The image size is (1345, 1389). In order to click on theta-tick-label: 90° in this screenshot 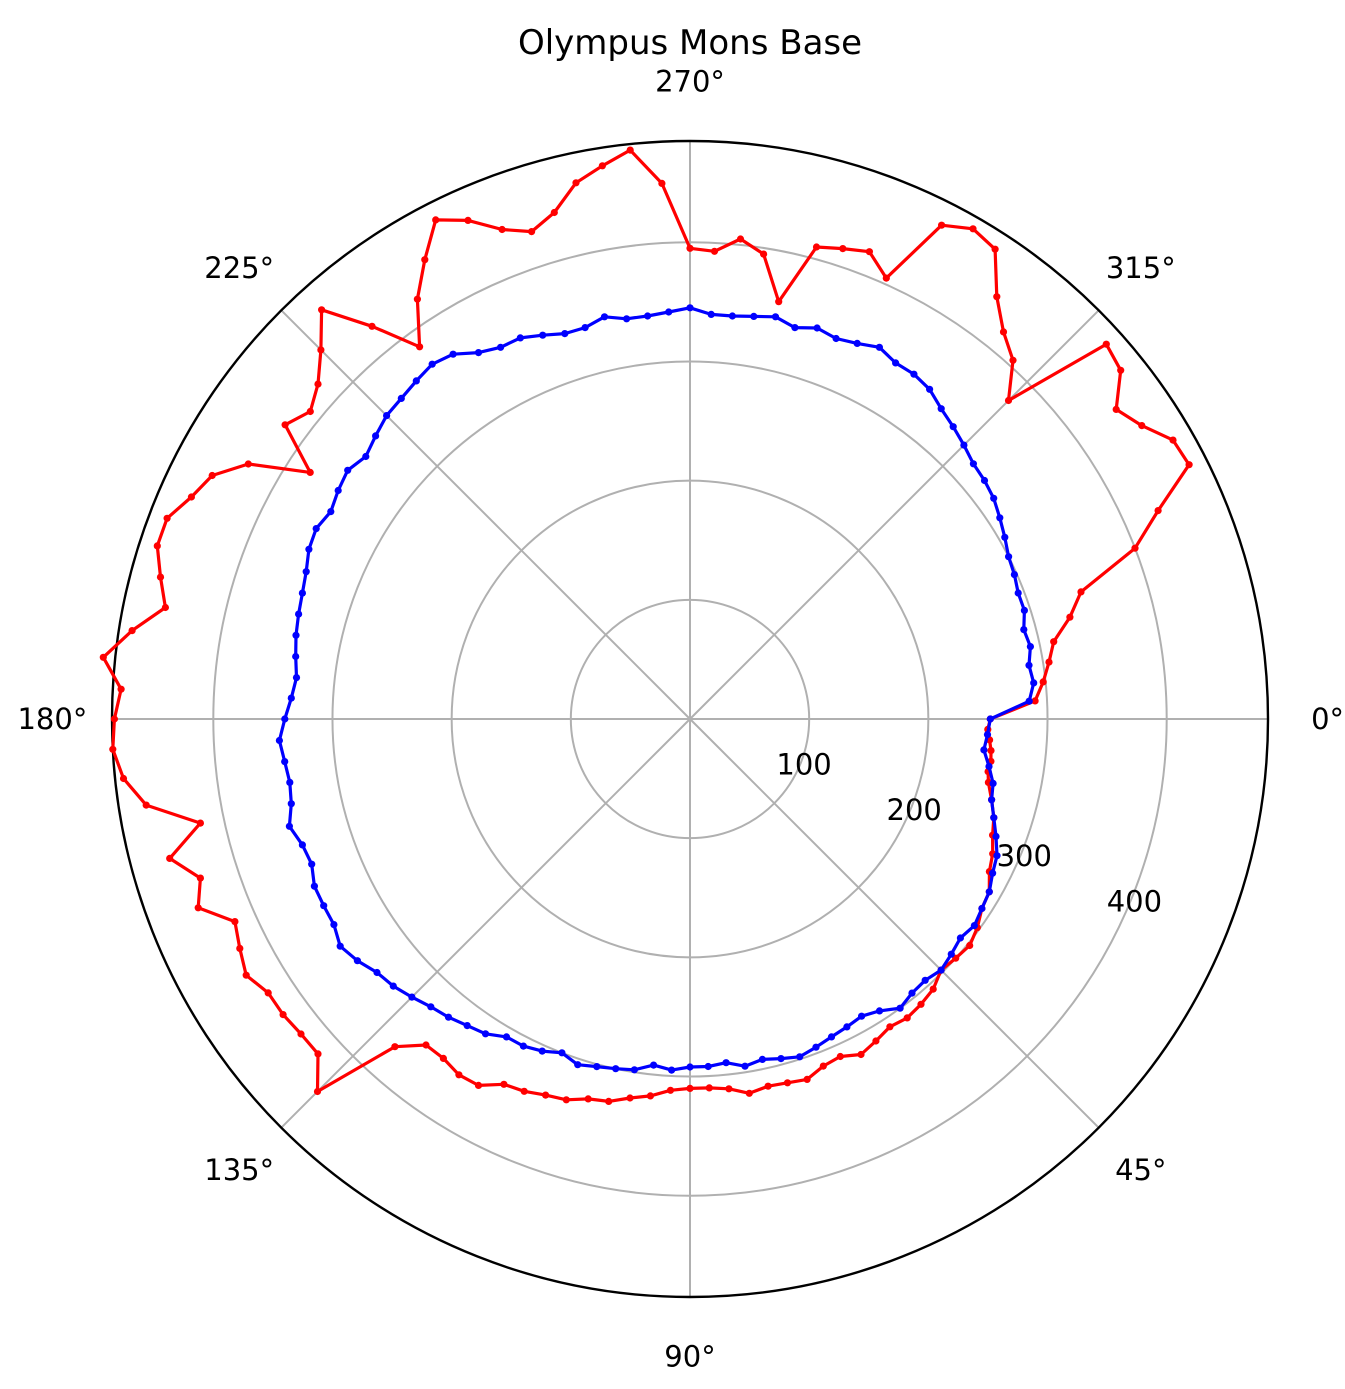, I will do `click(689, 1357)`.